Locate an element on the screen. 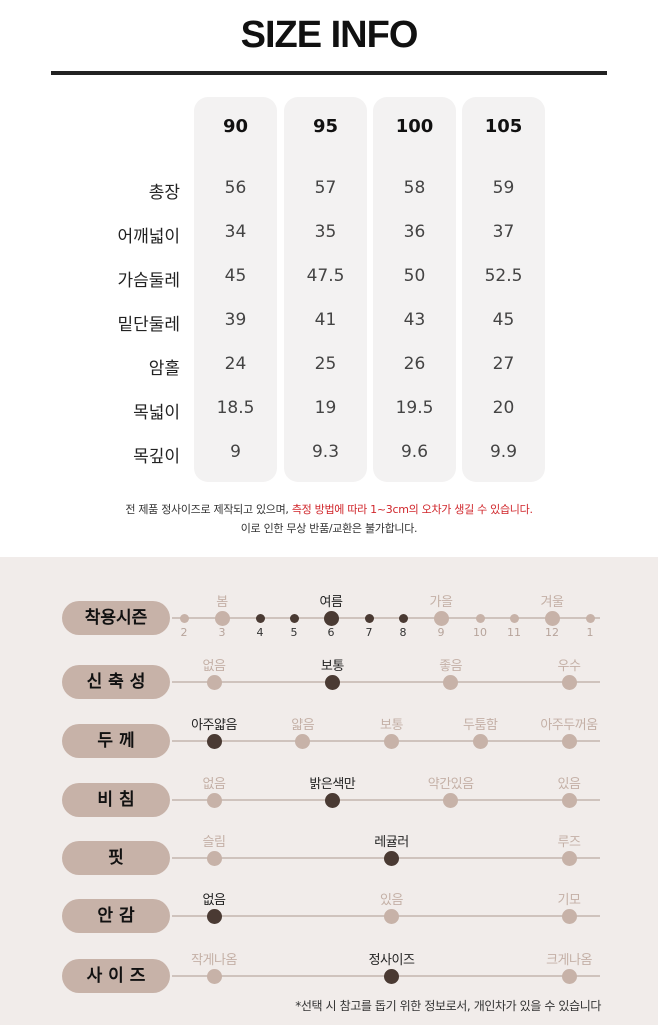 This screenshot has width=658, height=1025. attribute-pill: 비 침 is located at coordinates (116, 800).